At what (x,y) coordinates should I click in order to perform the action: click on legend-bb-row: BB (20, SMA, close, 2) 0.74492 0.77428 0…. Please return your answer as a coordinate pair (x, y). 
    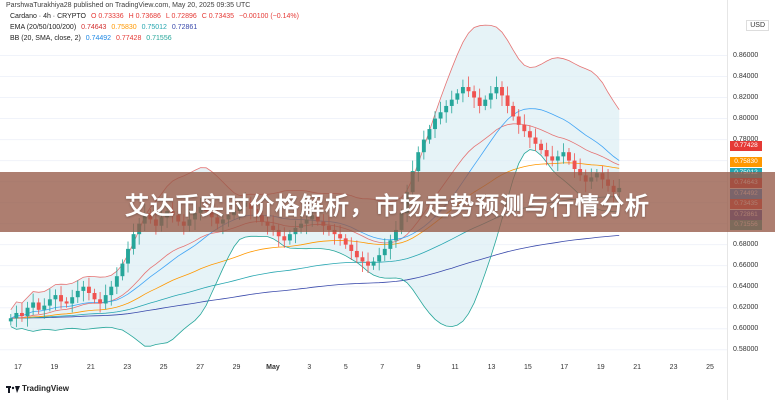
    Looking at the image, I should click on (92, 38).